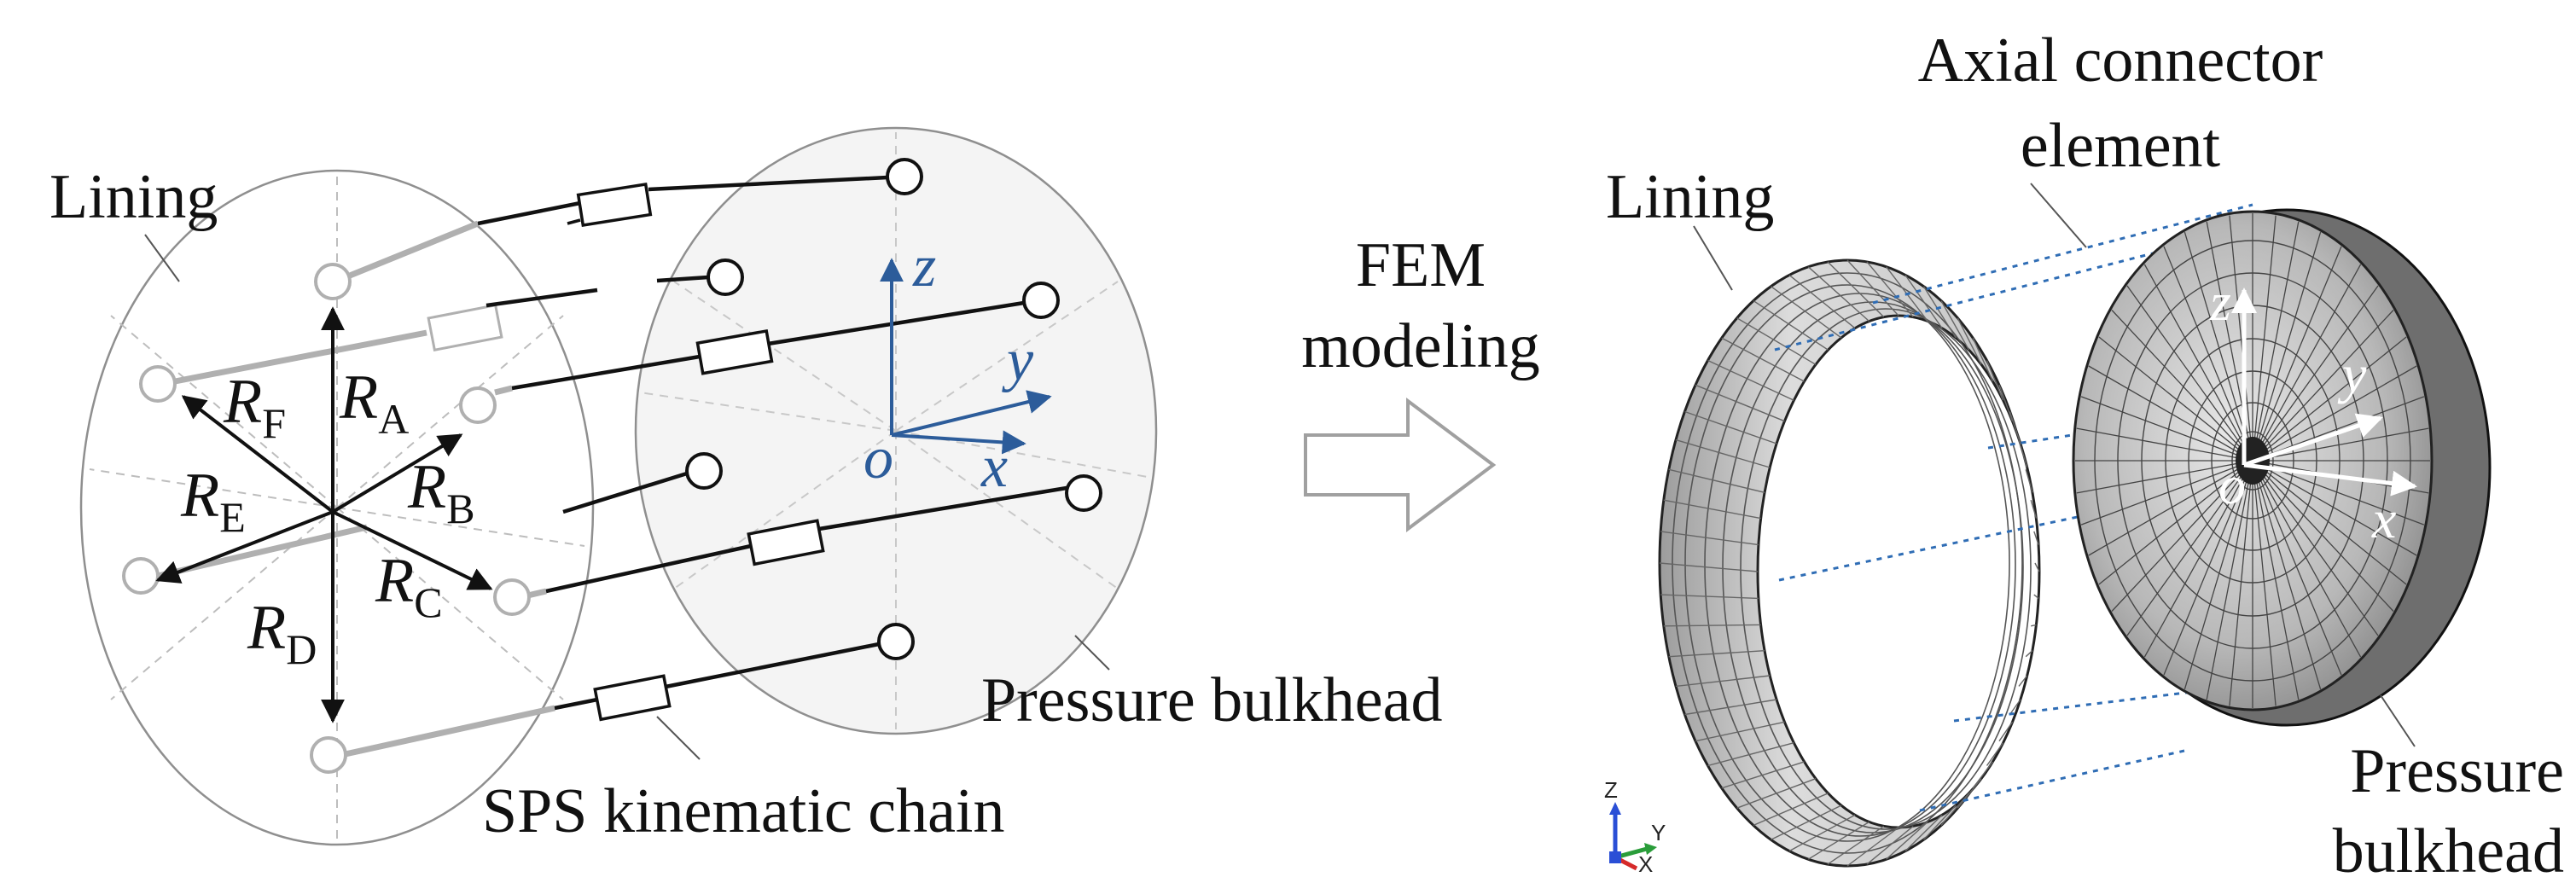 The height and width of the screenshot is (877, 2576). What do you see at coordinates (1690, 197) in the screenshot?
I see `lining-label-right: Lining` at bounding box center [1690, 197].